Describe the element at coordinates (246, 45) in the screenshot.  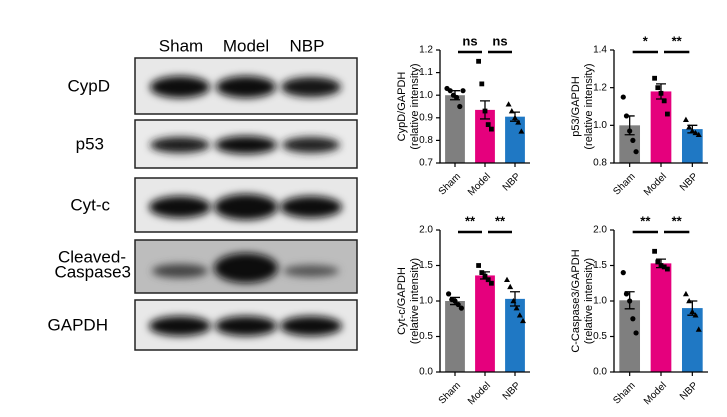
I see `lane-label: Model` at that location.